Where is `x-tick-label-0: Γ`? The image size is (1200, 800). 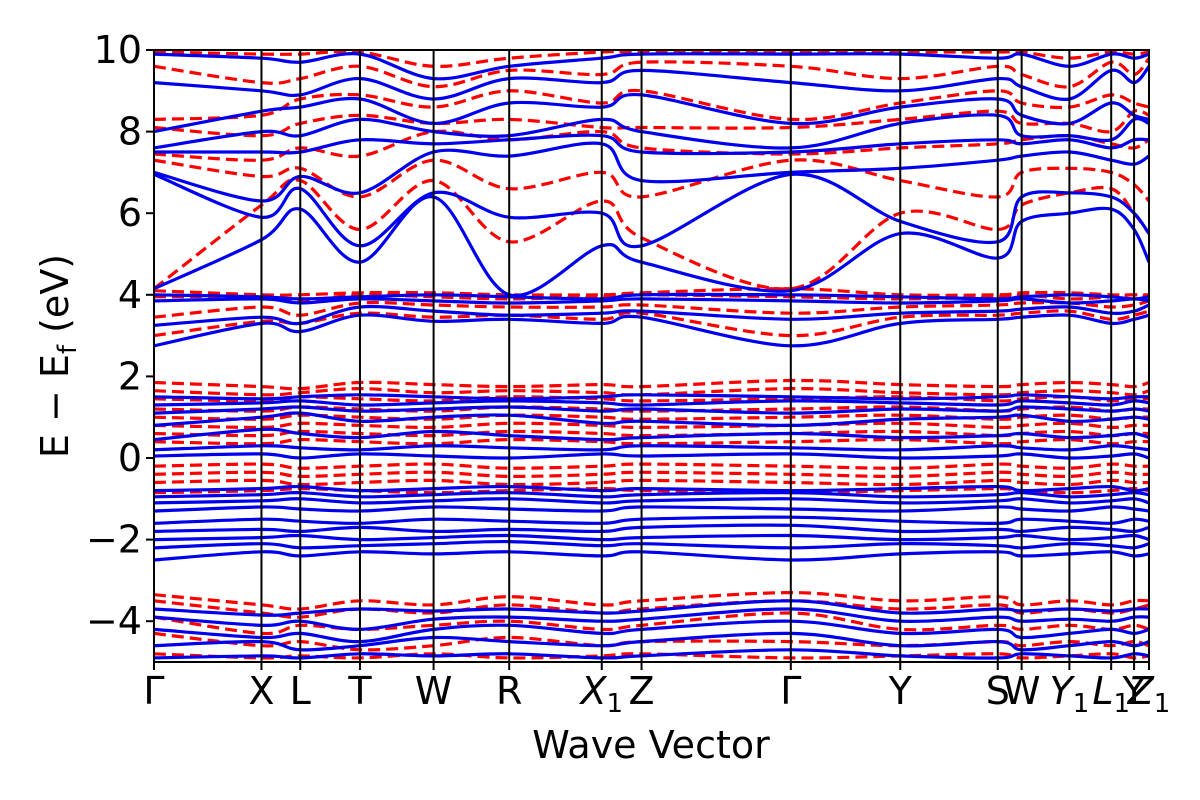
x-tick-label-0: Γ is located at coordinates (153, 691).